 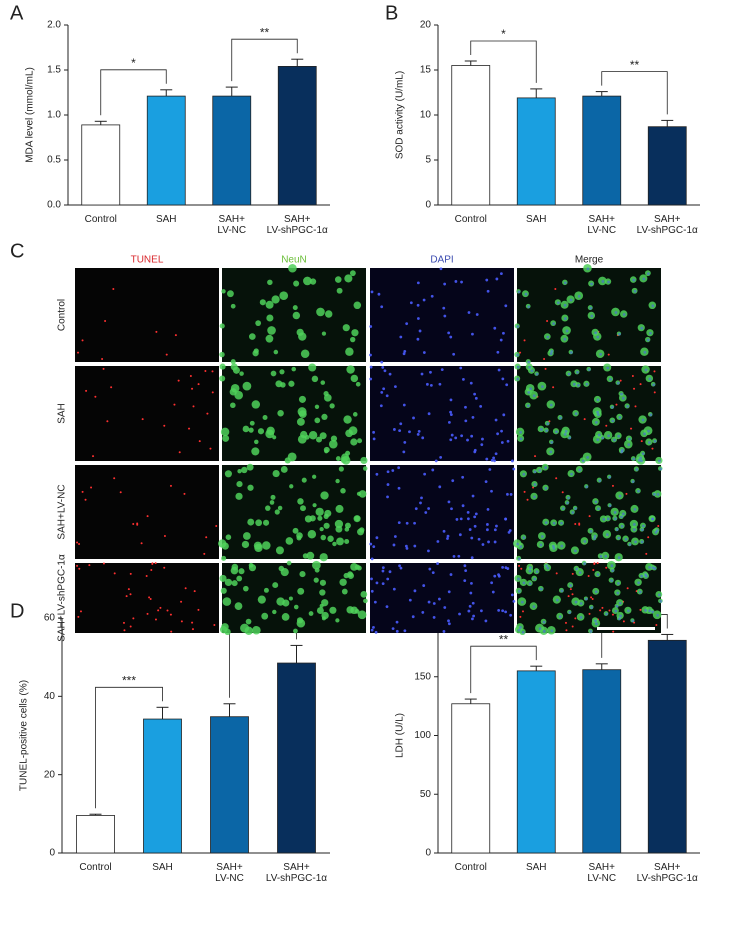 I want to click on x-tick-line: SAH+, so click(x=667, y=219).